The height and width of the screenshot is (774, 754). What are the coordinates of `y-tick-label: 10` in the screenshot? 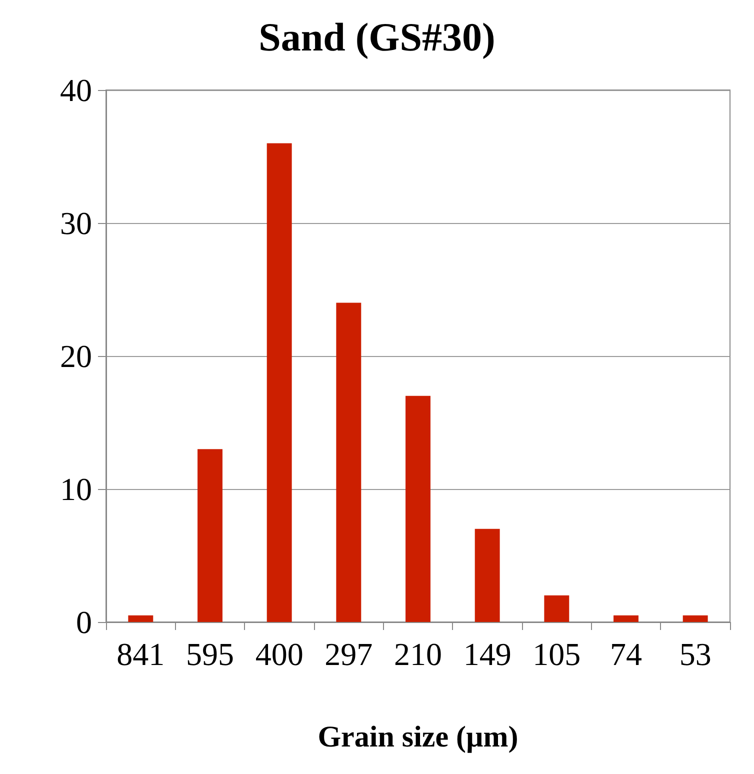 It's located at (76, 489).